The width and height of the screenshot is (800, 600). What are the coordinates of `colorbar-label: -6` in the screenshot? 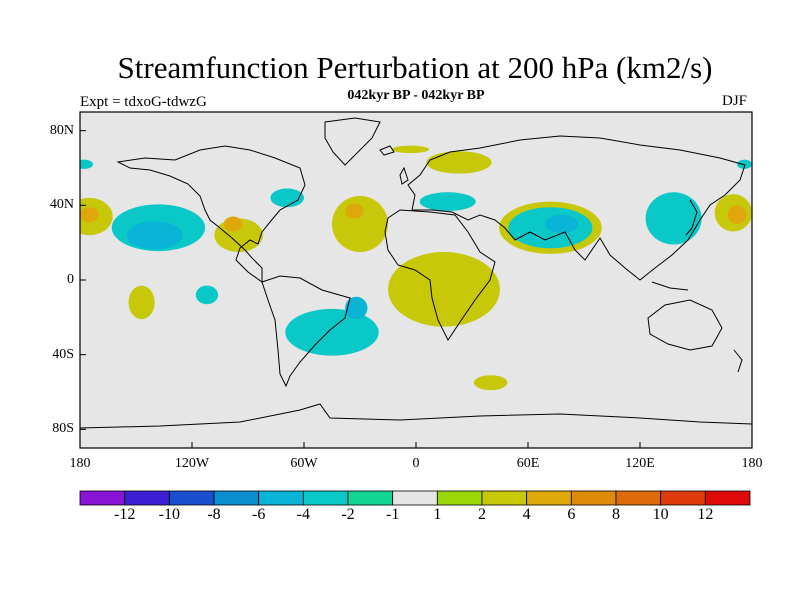 It's located at (258, 514).